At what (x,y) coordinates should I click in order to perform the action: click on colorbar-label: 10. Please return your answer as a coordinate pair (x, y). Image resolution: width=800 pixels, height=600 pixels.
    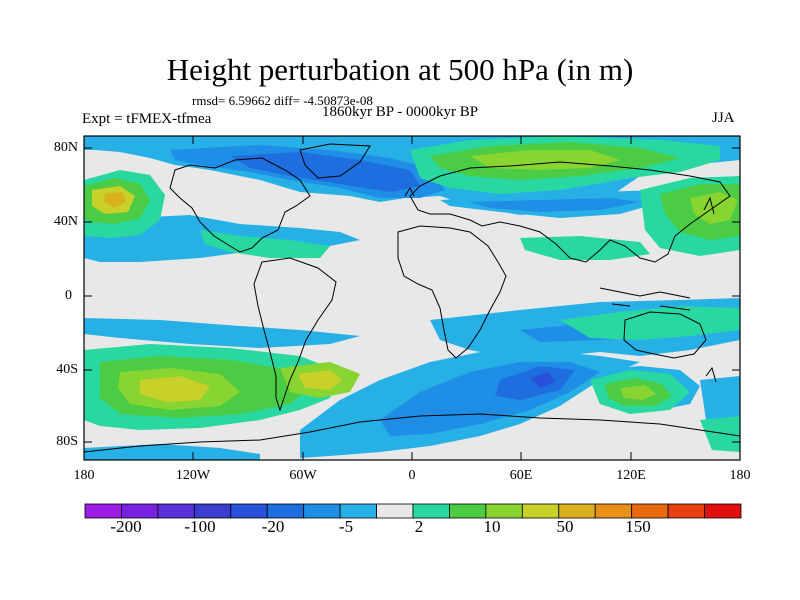
    Looking at the image, I should click on (492, 526).